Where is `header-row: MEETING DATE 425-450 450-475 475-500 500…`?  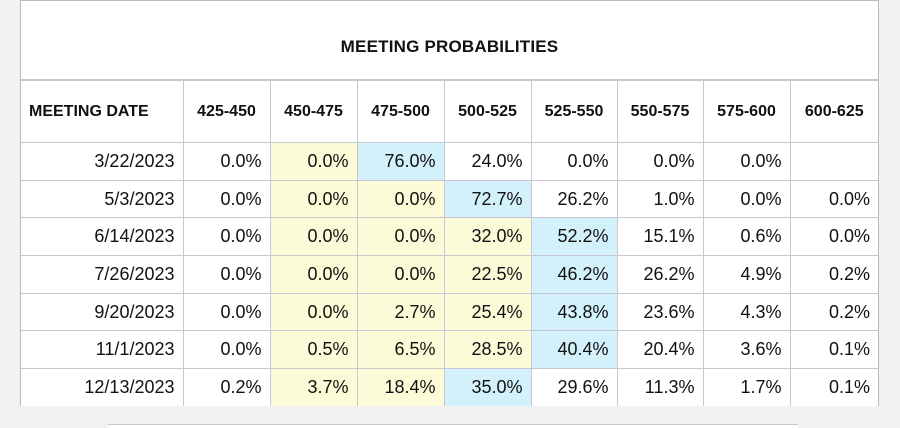 header-row: MEETING DATE 425-450 450-475 475-500 500… is located at coordinates (449, 111).